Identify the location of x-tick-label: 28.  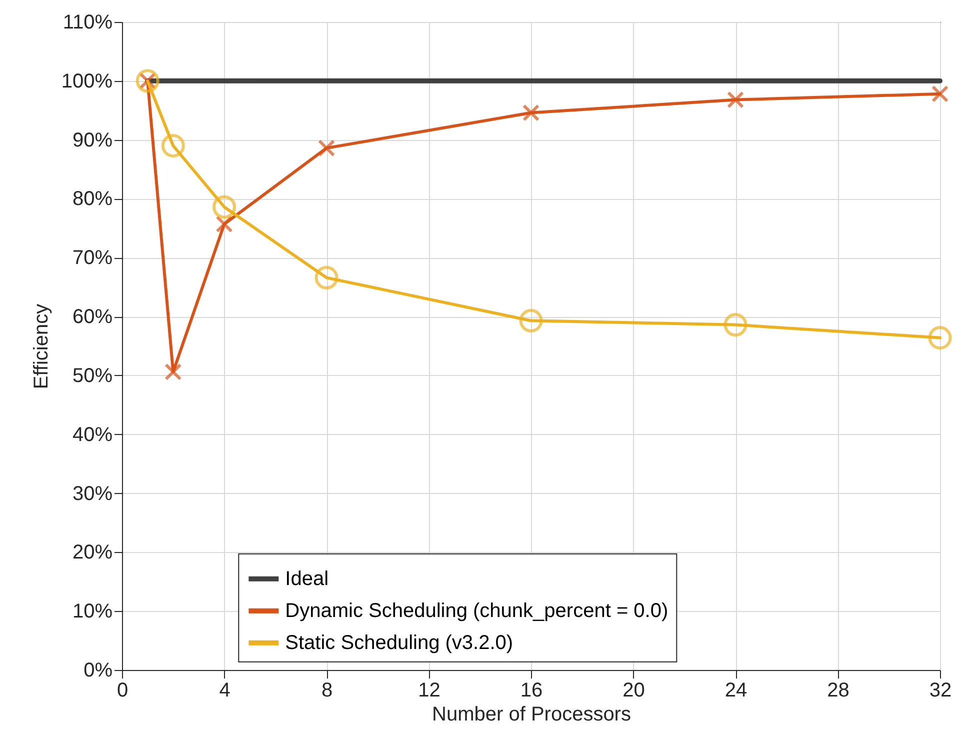
(838, 691).